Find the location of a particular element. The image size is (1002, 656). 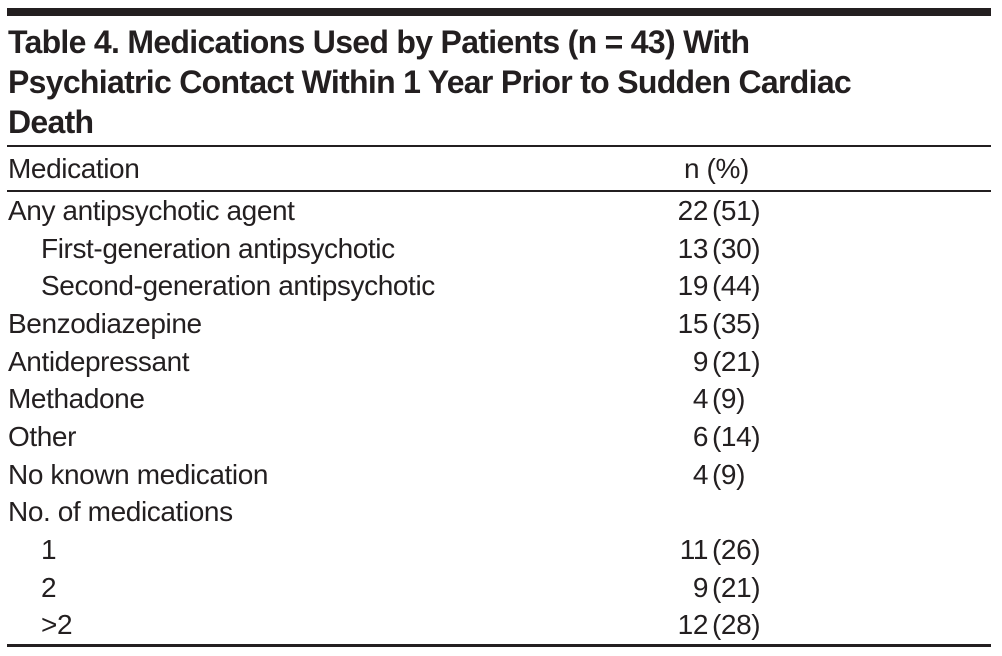

table-top-bar is located at coordinates (499, 12).